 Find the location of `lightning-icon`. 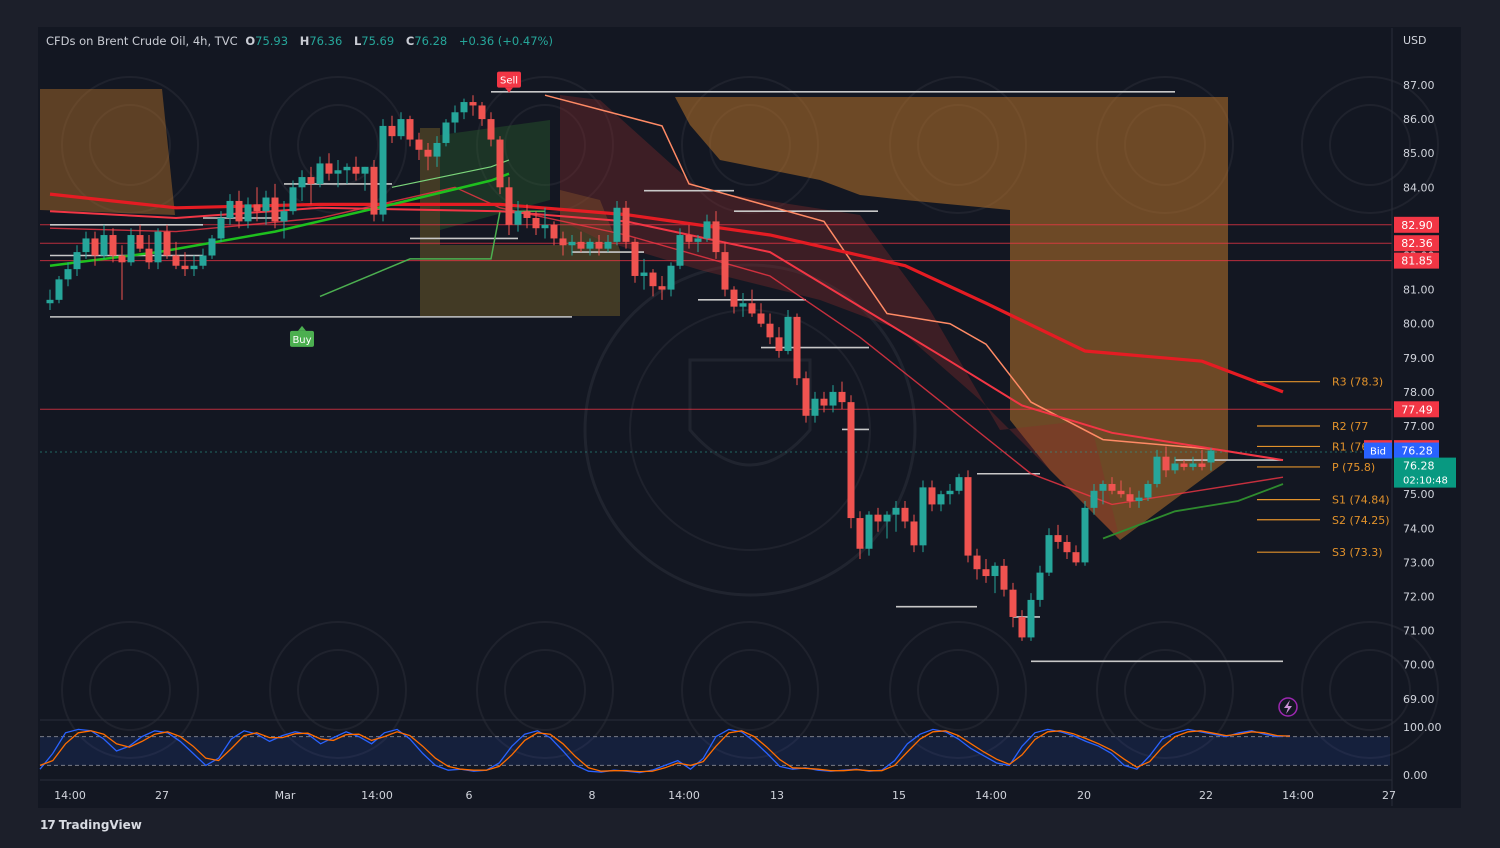

lightning-icon is located at coordinates (1288, 707).